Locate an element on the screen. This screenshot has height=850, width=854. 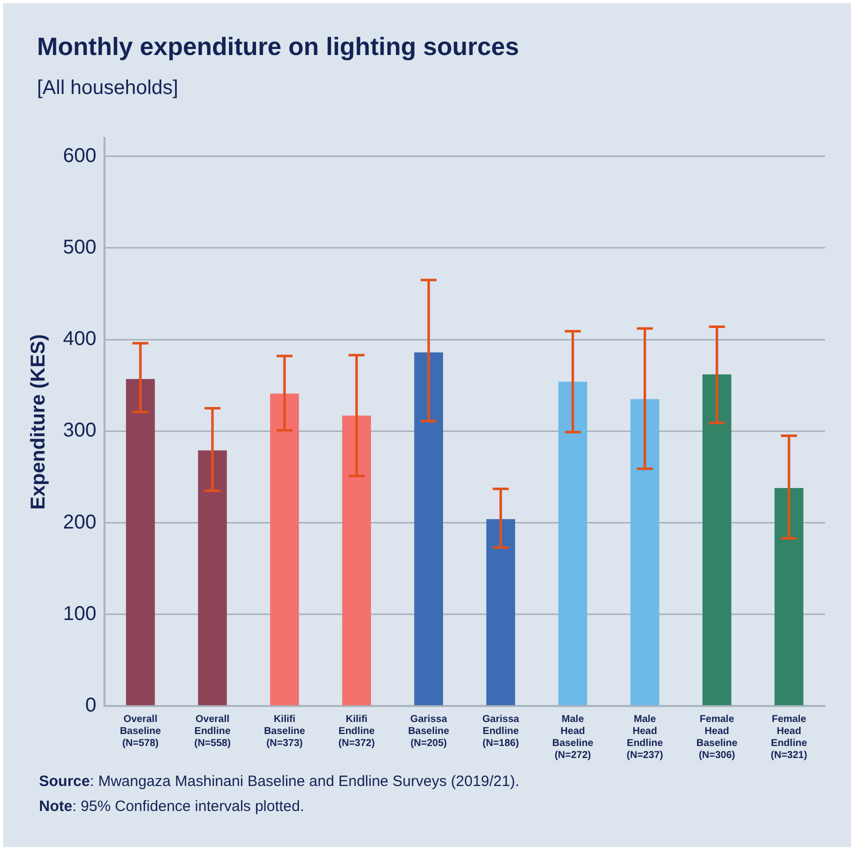
x-tick-label: Overall Endline (N=558) is located at coordinates (212, 731).